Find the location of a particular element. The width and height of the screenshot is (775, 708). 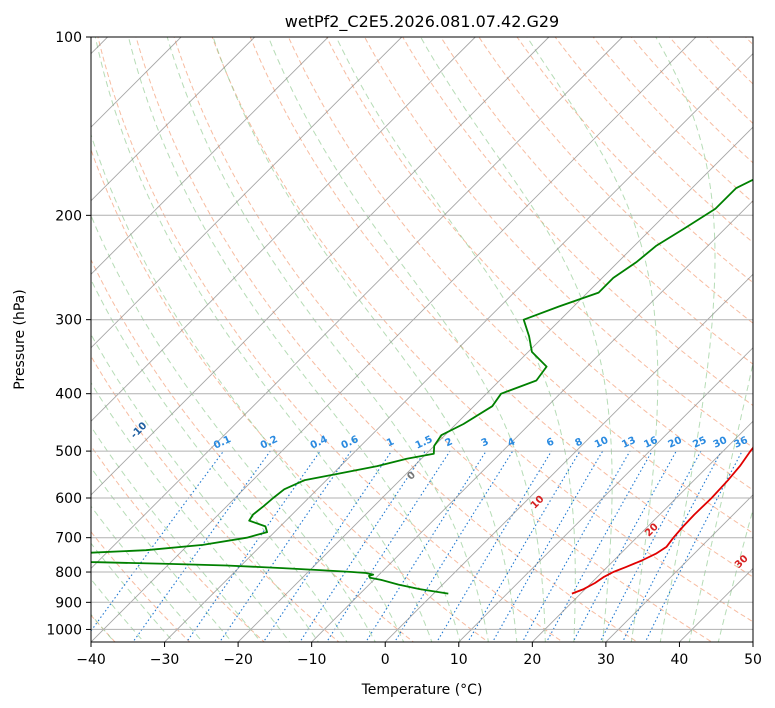

y-tick-label: 900 is located at coordinates (68, 603).